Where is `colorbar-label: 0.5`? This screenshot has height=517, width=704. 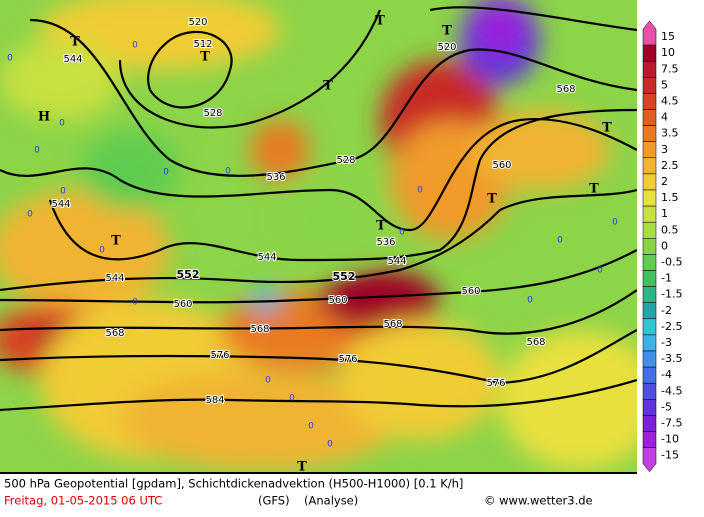 colorbar-label: 0.5 is located at coordinates (670, 229).